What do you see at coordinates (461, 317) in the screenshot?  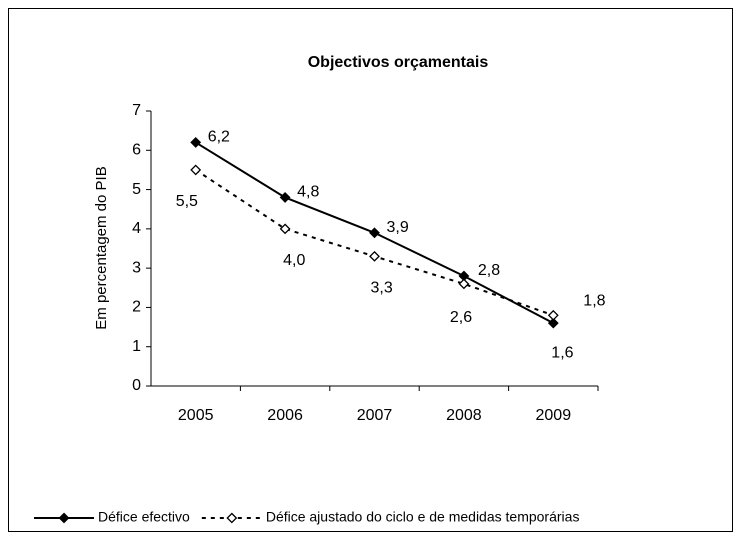 I see `data-label: 2,6` at bounding box center [461, 317].